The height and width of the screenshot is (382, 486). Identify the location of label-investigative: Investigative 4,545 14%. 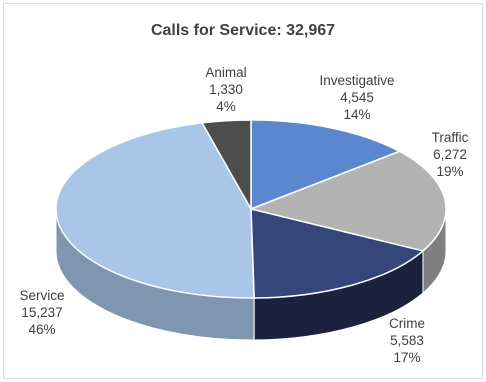
(357, 97).